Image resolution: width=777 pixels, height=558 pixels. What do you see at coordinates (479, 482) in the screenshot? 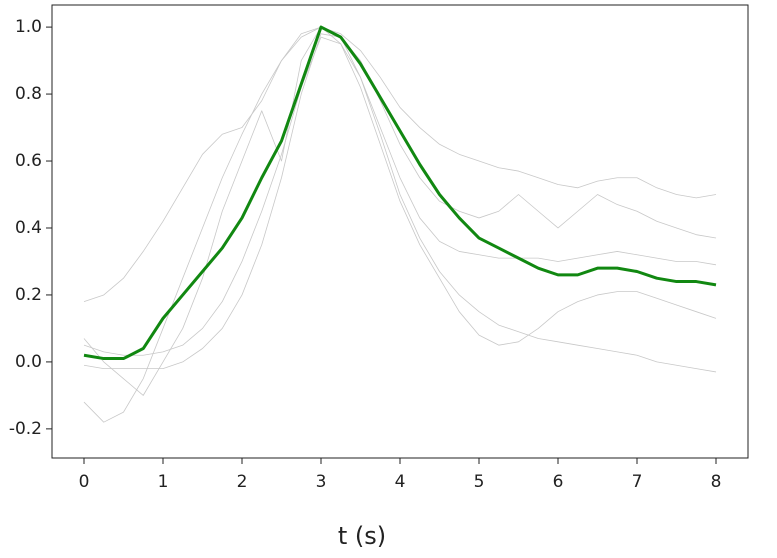
I see `x-tick-label: 5` at bounding box center [479, 482].